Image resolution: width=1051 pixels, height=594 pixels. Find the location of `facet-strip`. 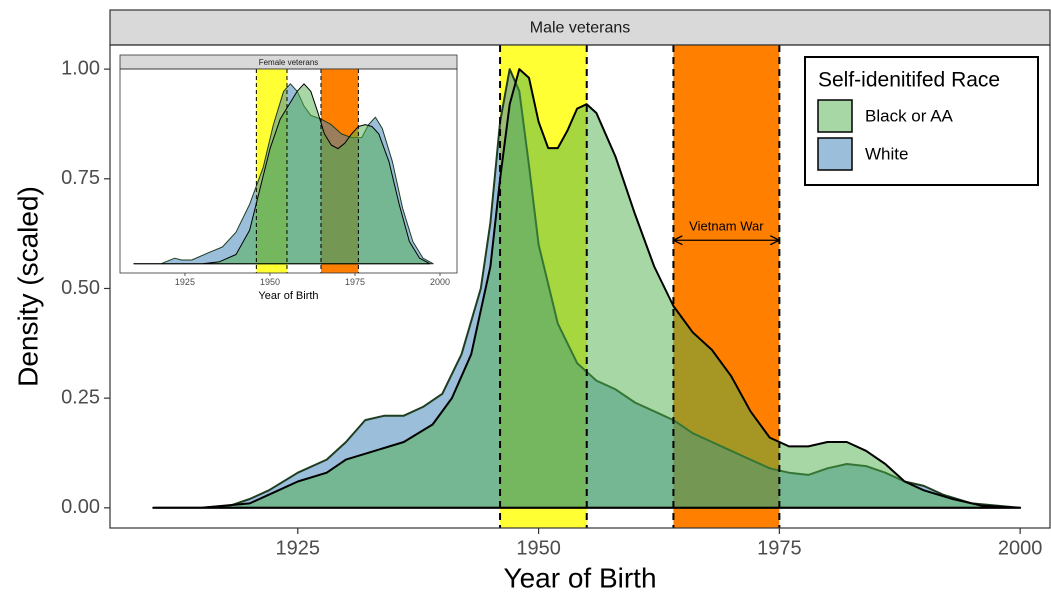

facet-strip is located at coordinates (580, 27).